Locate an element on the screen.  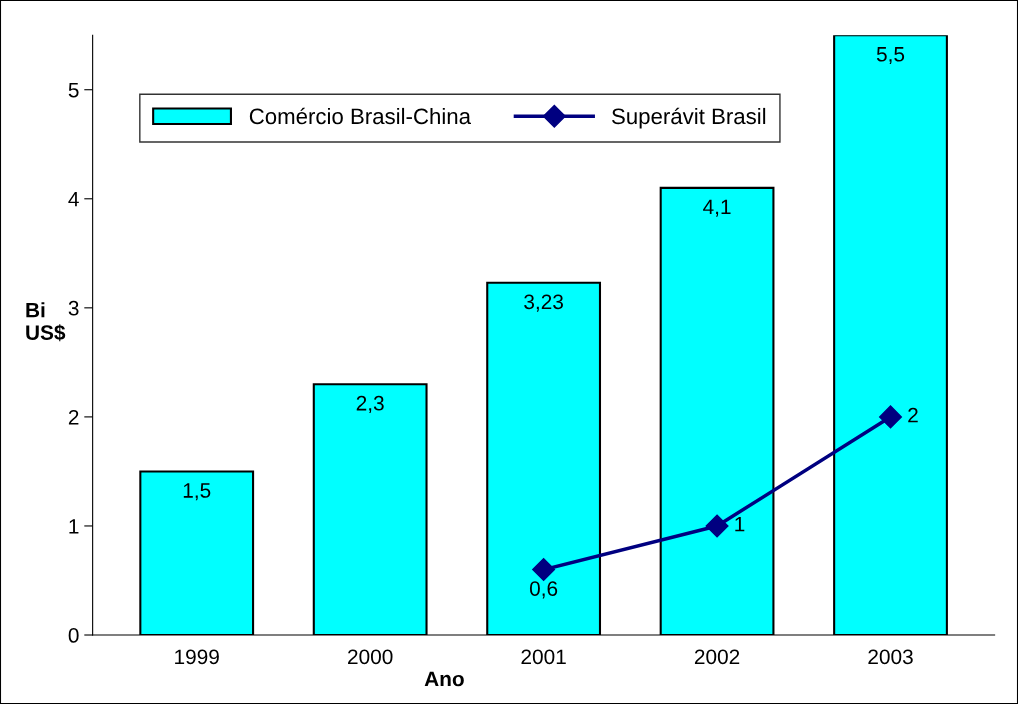
x-tick-label: 1999 is located at coordinates (197, 657).